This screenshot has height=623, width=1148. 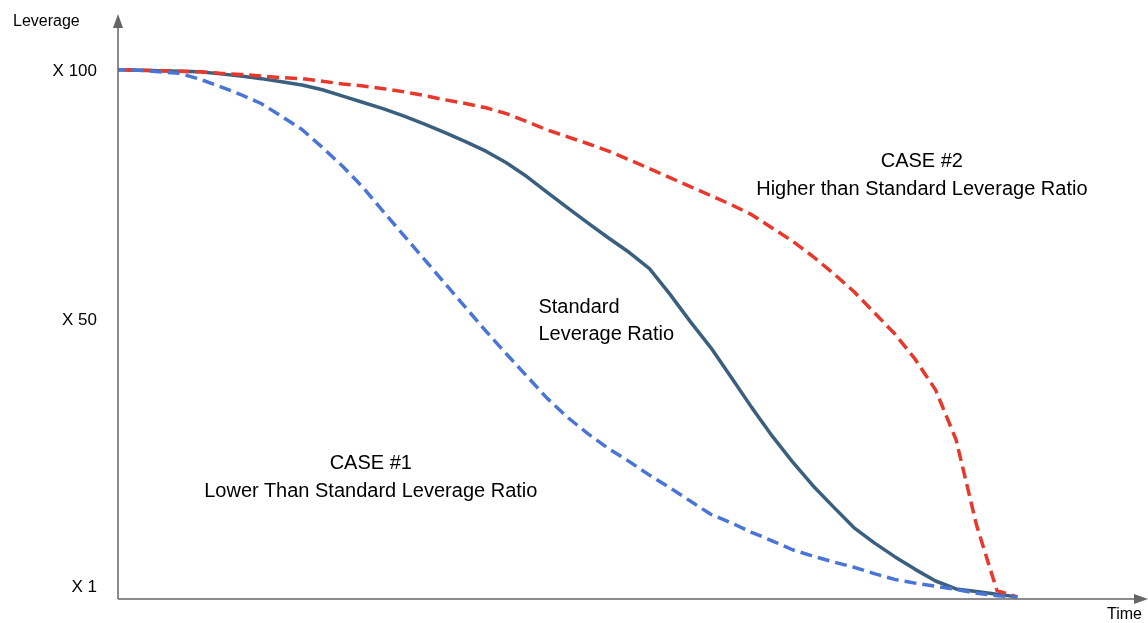 I want to click on annotation: Leverage Ratio, so click(x=606, y=333).